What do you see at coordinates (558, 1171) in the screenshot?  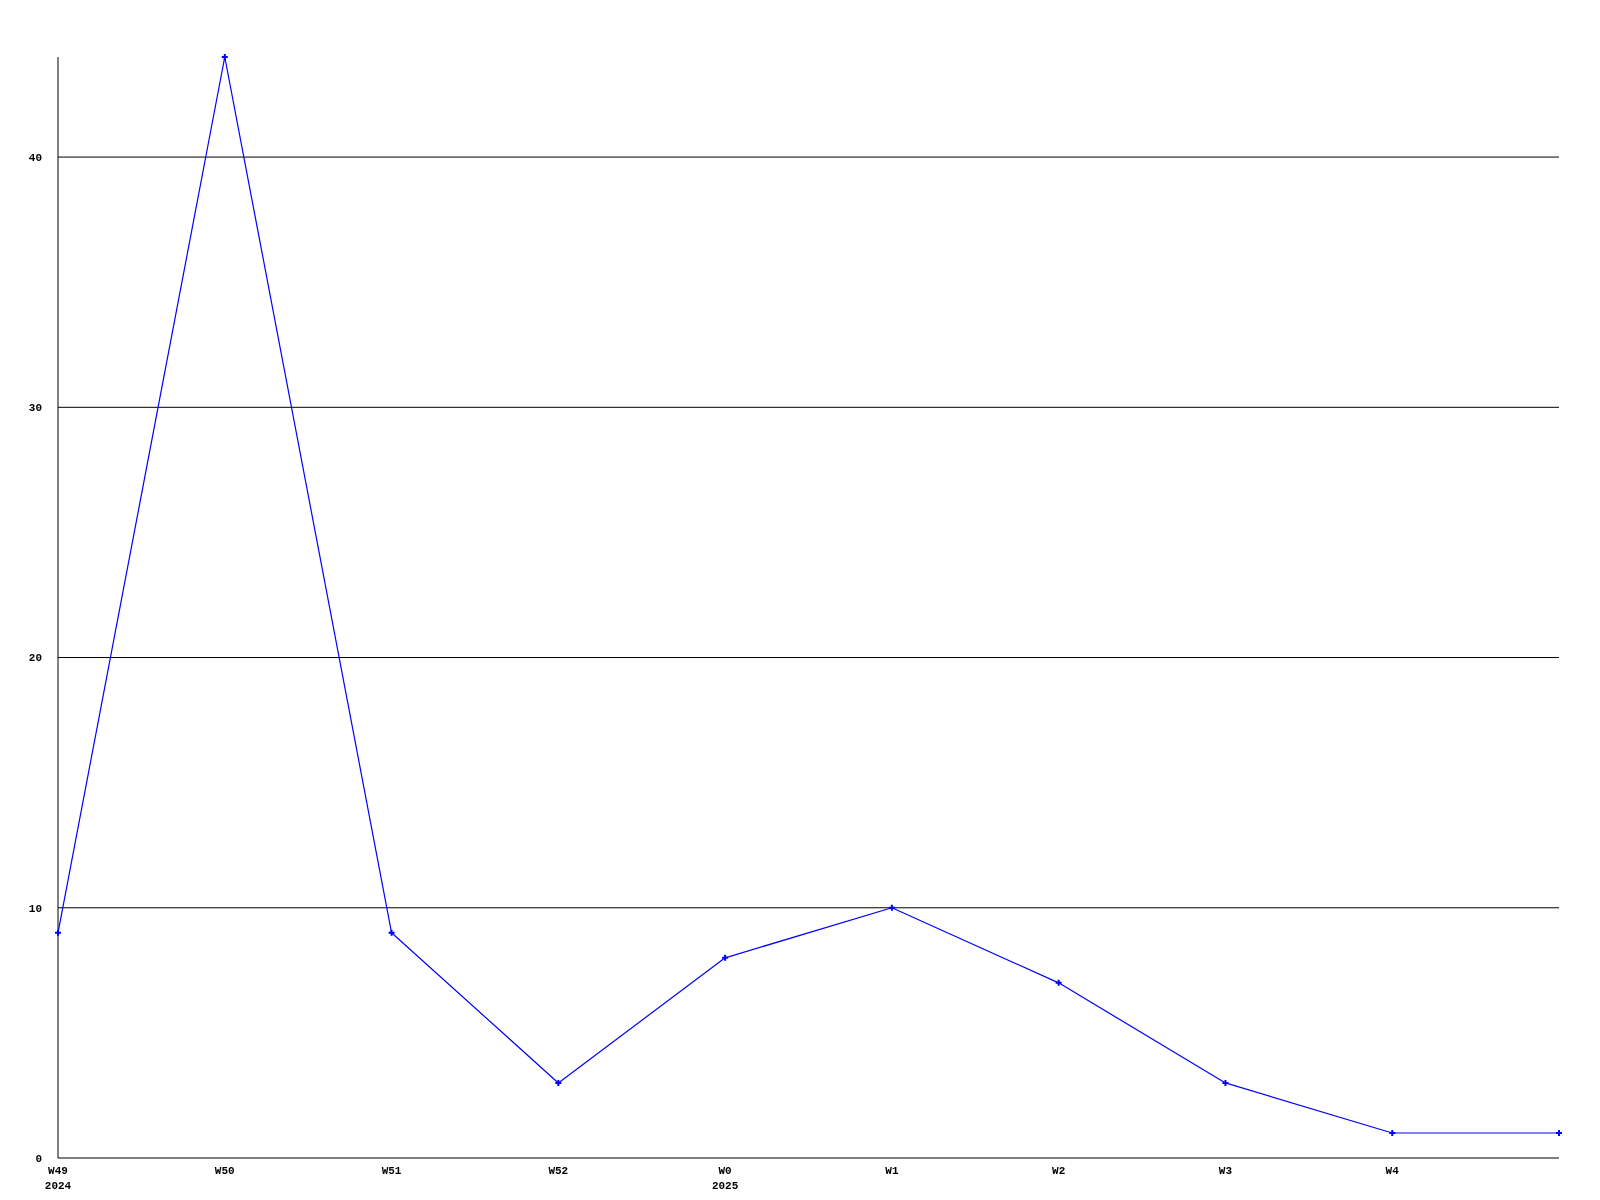 I see `x-tick-label: W52` at bounding box center [558, 1171].